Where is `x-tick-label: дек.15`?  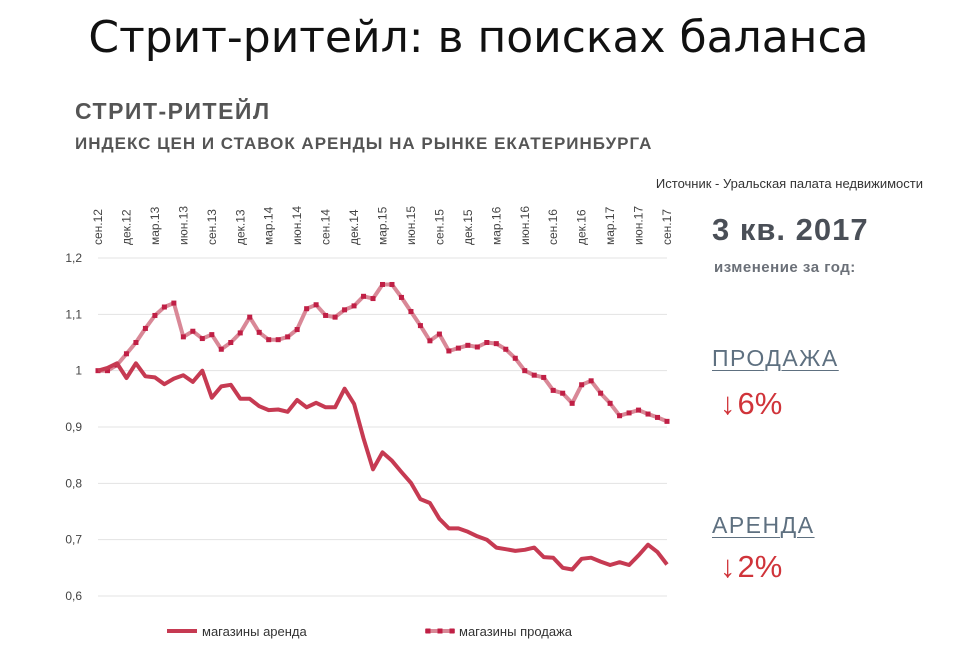
x-tick-label: дек.15 is located at coordinates (468, 227).